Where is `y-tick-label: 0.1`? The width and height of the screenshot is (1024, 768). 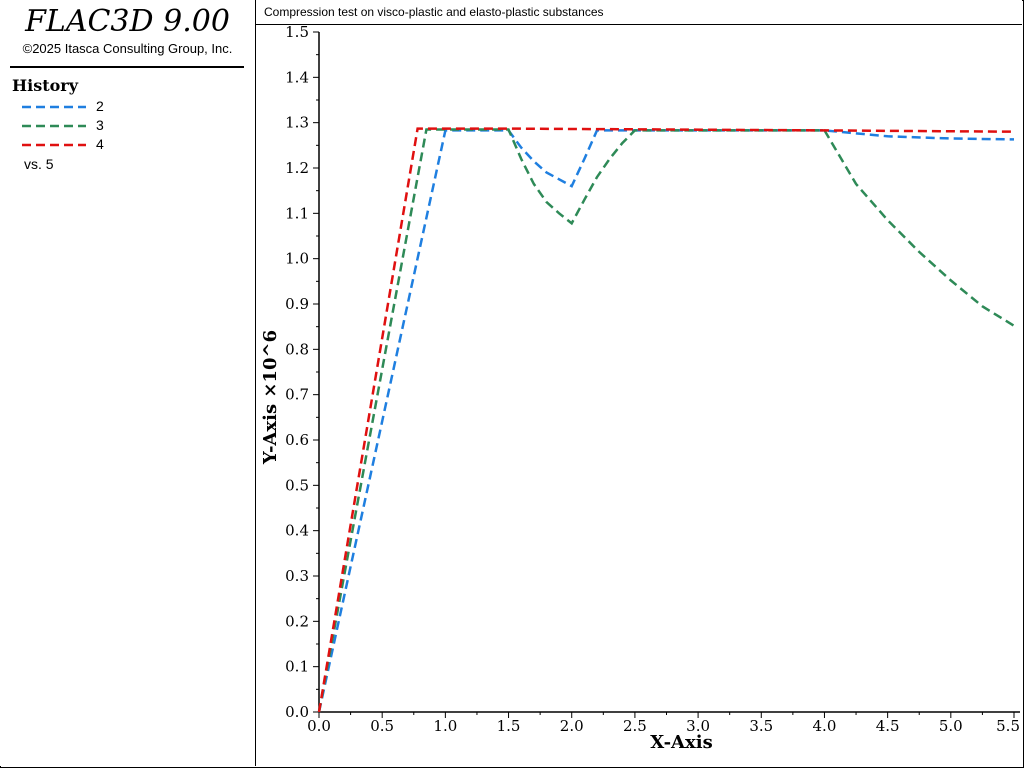 y-tick-label: 0.1 is located at coordinates (297, 667).